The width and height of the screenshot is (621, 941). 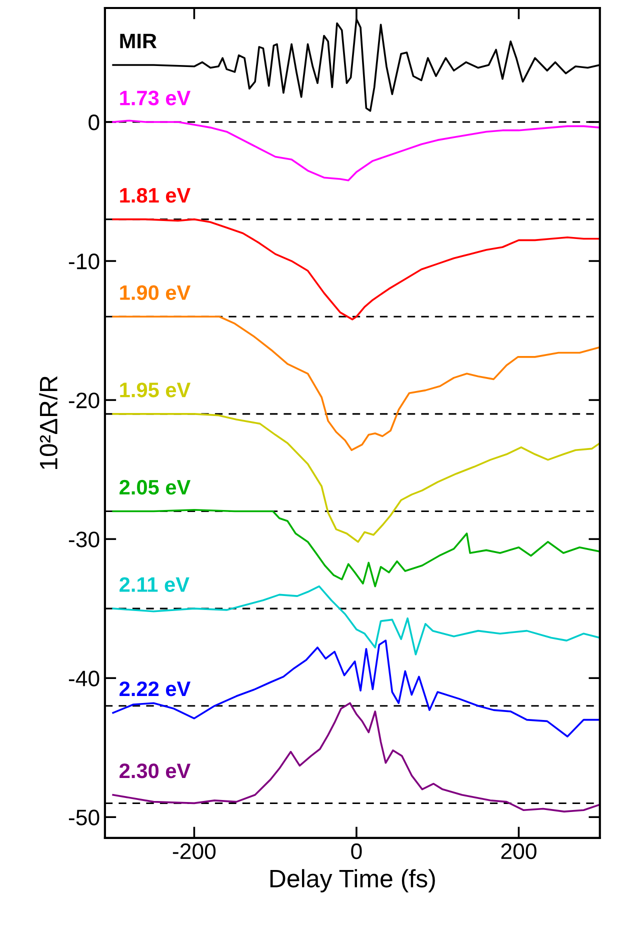 I want to click on series-label: 2.22 eV, so click(x=155, y=688).